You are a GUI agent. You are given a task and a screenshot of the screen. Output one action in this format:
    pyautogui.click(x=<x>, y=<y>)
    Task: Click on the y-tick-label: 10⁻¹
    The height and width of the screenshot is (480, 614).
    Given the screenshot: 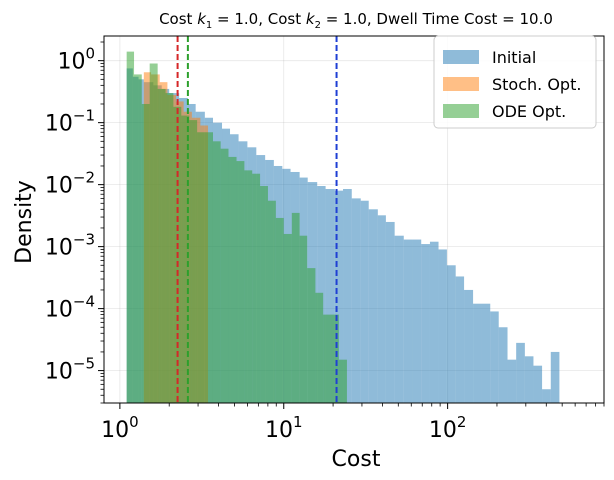 What is the action you would take?
    pyautogui.click(x=70, y=122)
    